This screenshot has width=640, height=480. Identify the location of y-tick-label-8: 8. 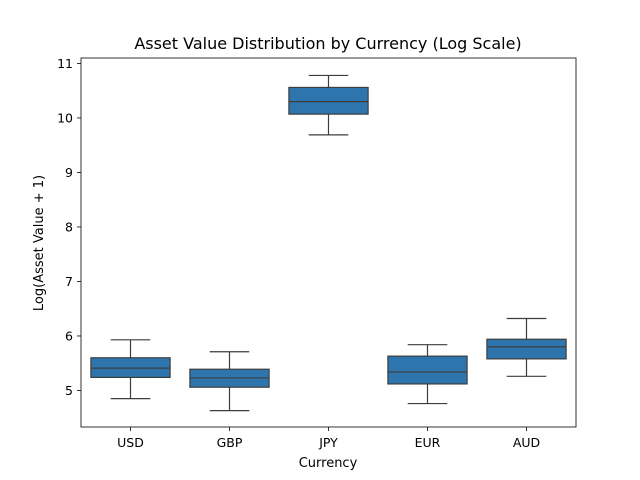
(69, 226).